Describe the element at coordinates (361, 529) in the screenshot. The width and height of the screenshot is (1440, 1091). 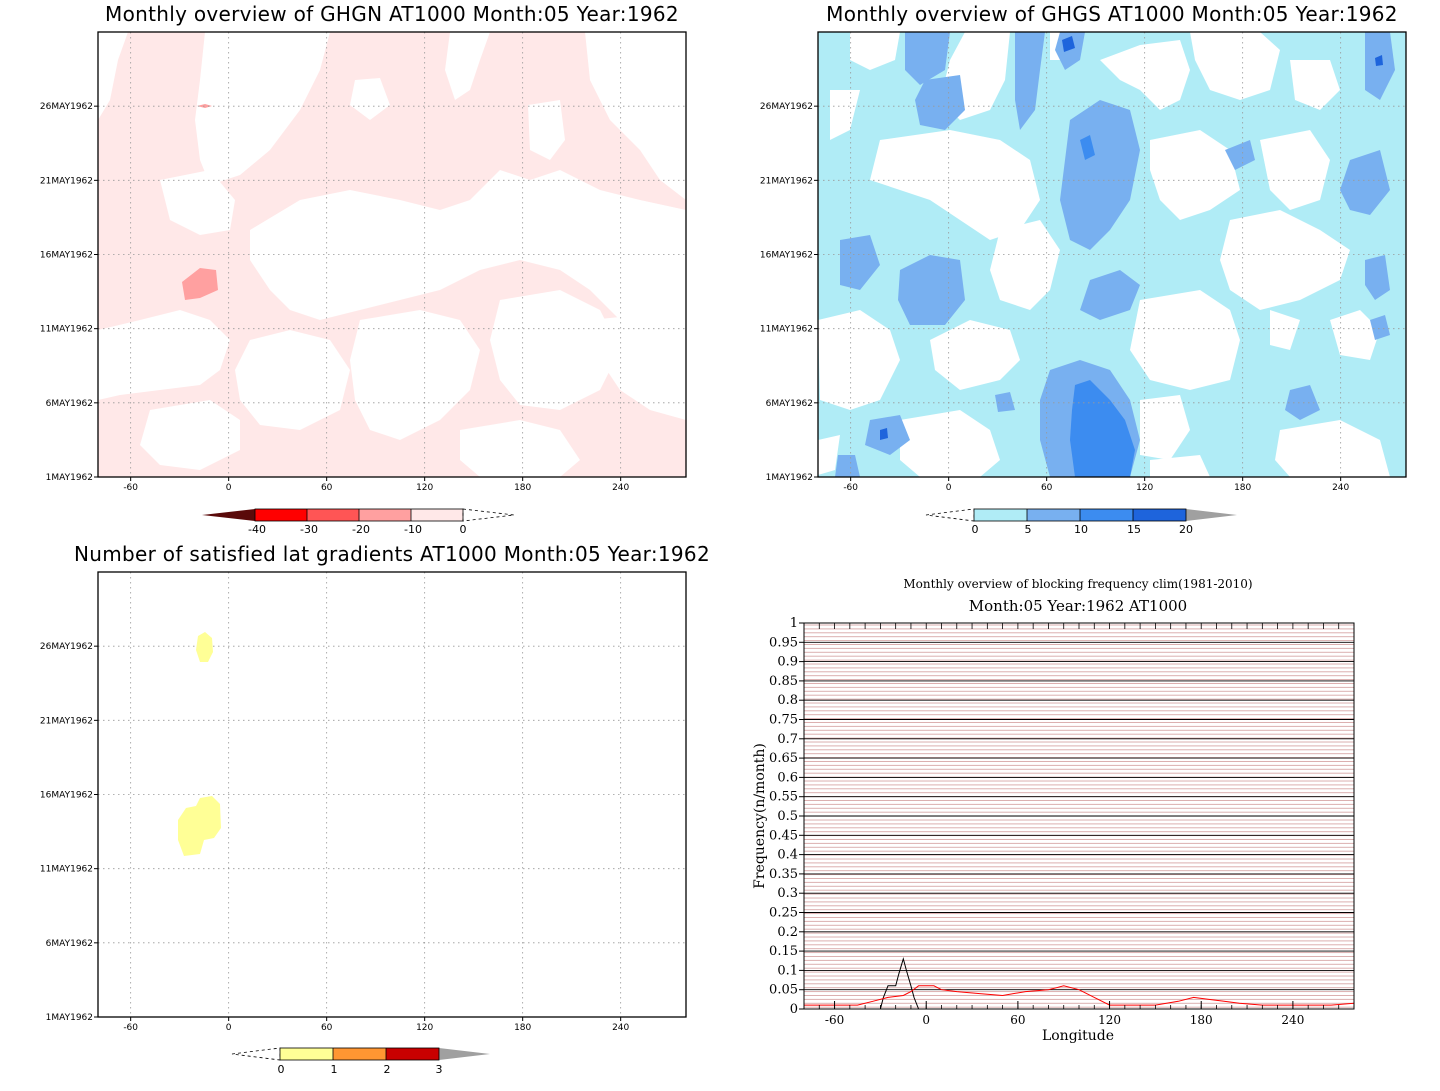
I see `ghgn-colorbar-tick: -20` at that location.